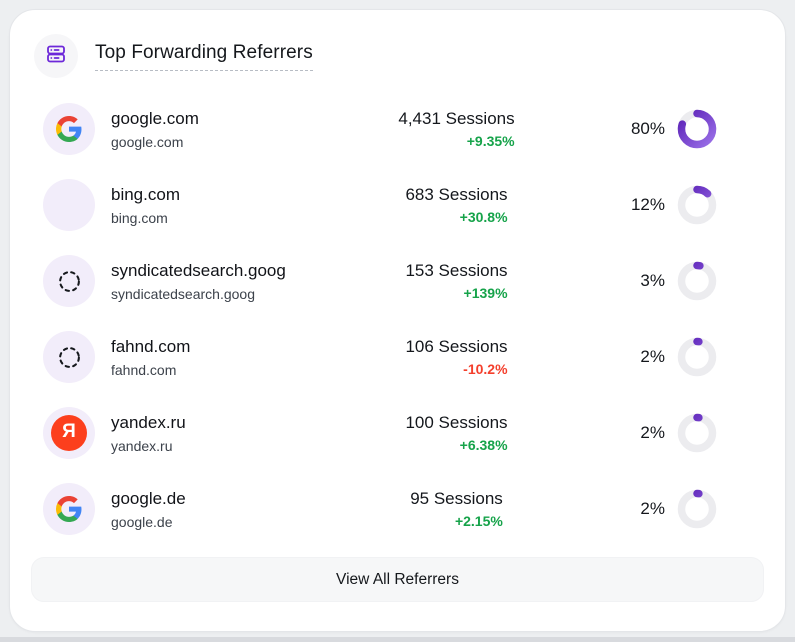  What do you see at coordinates (148, 498) in the screenshot?
I see `referrer-name: google.de` at bounding box center [148, 498].